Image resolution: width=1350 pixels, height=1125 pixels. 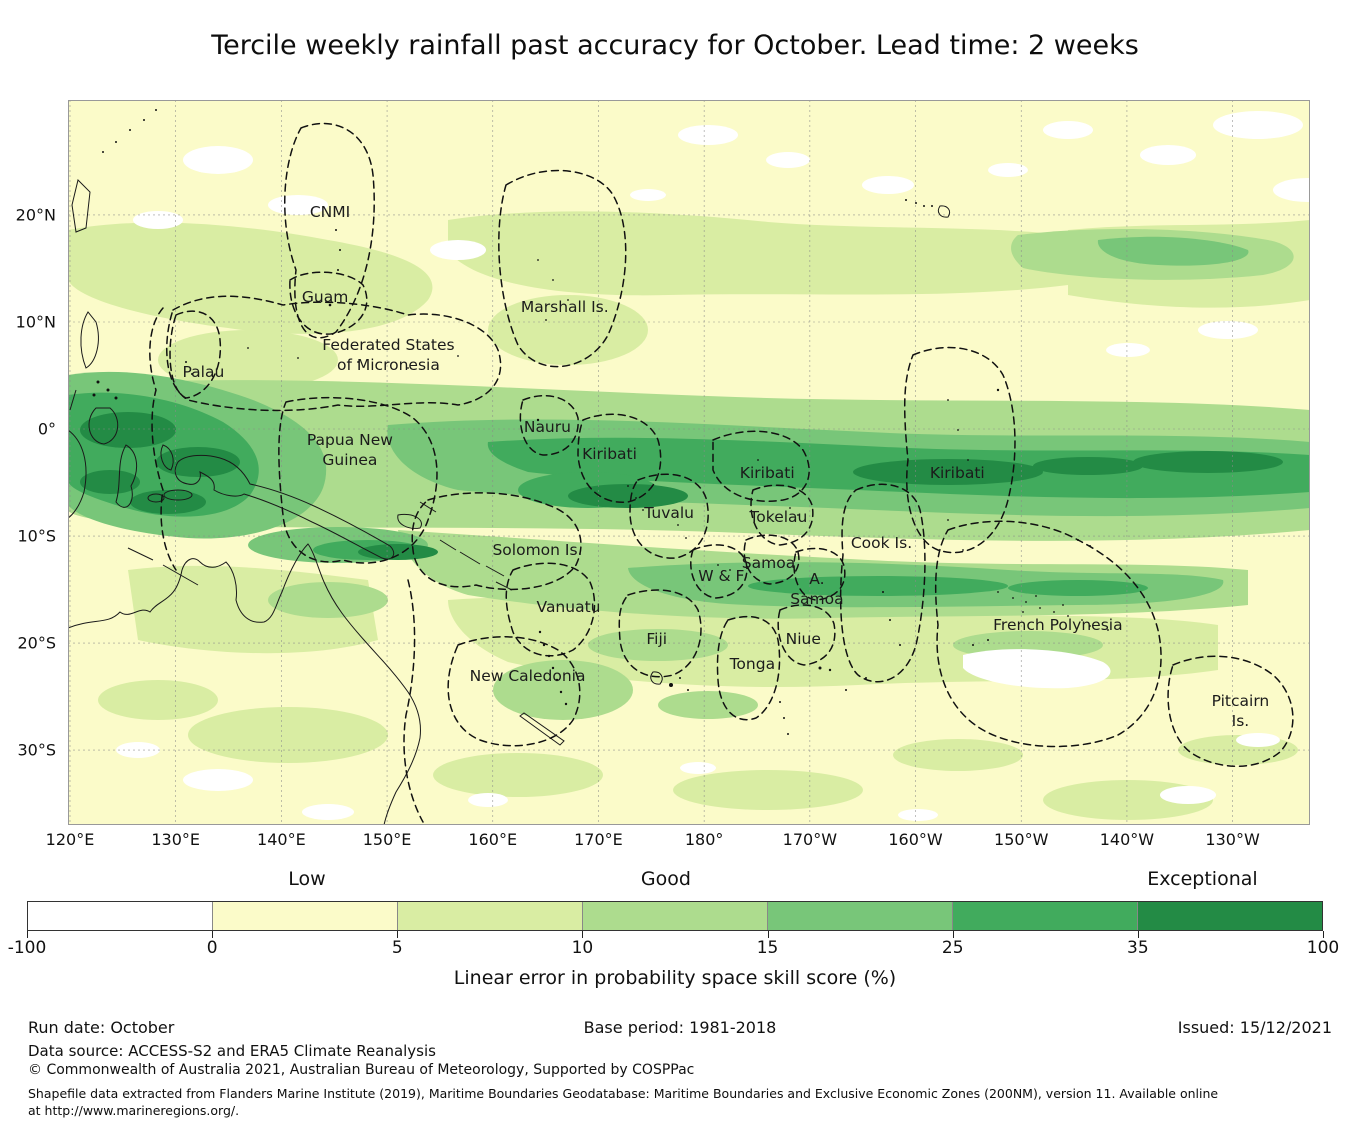 What do you see at coordinates (36, 750) in the screenshot?
I see `y-tick-label: 30°S` at bounding box center [36, 750].